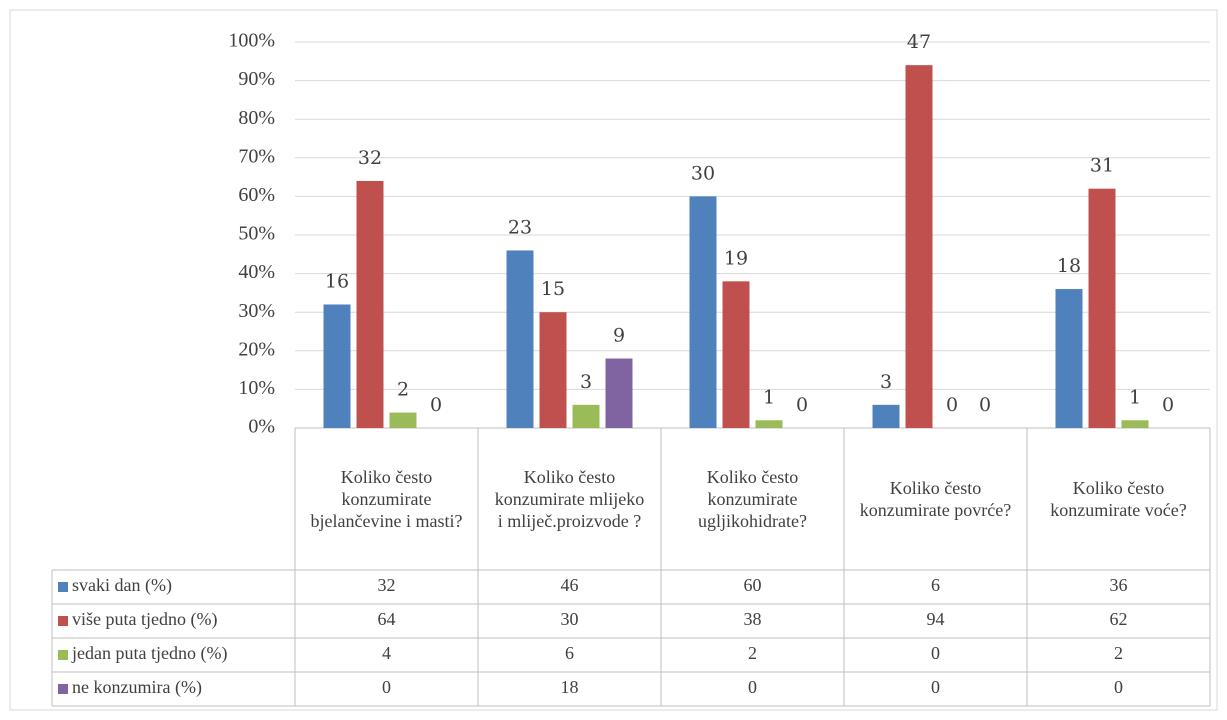 This screenshot has height=720, width=1227. I want to click on table-cell: 94, so click(936, 619).